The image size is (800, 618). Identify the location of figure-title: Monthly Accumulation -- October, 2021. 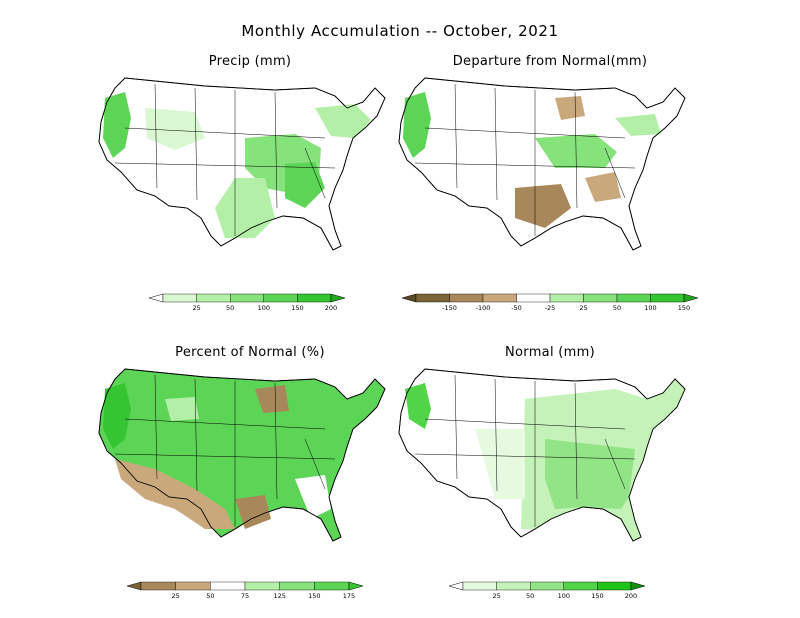
(400, 31).